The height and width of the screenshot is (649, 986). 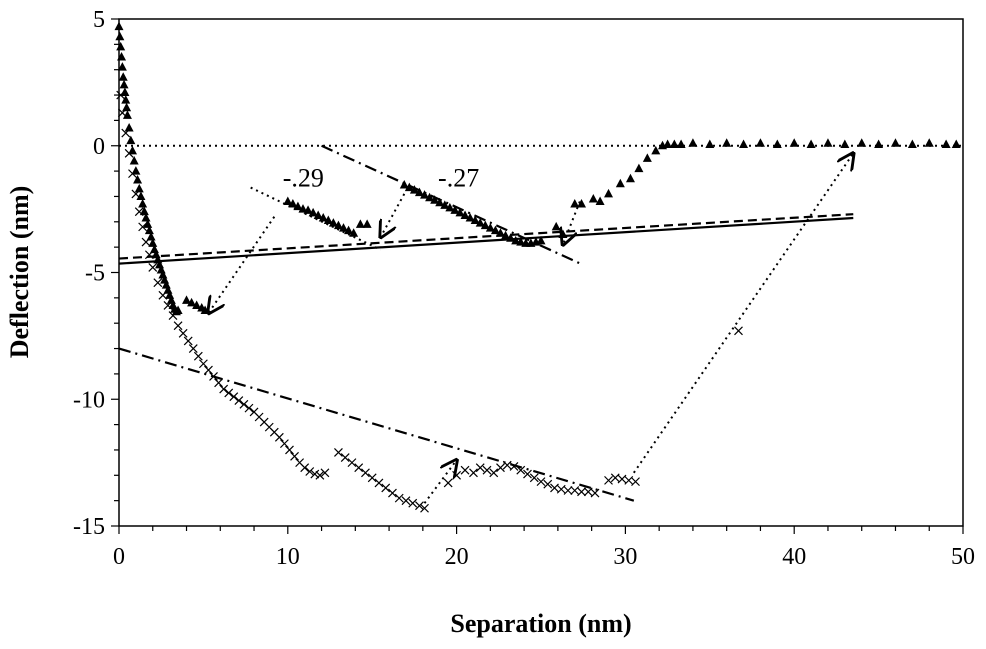 What do you see at coordinates (288, 557) in the screenshot?
I see `x-tick-label: 10` at bounding box center [288, 557].